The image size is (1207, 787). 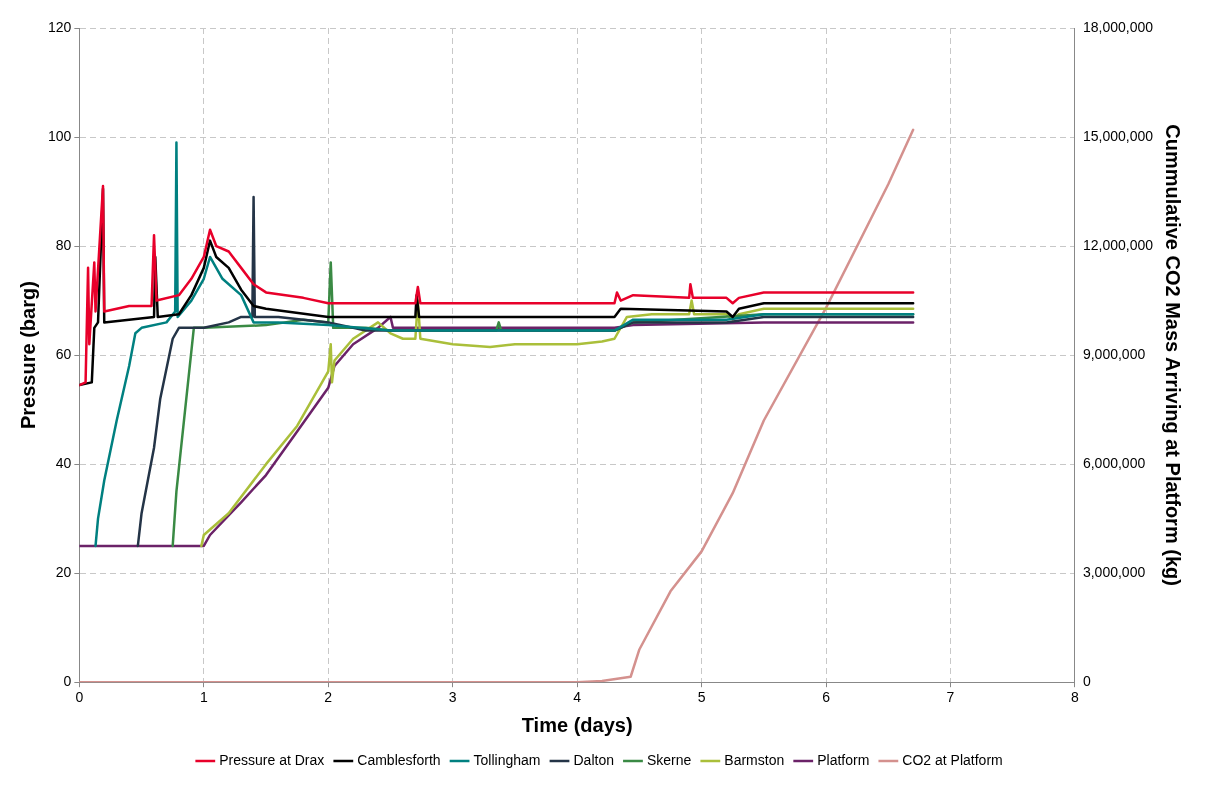 I want to click on y2-tick-label: 15,000,000, so click(x=1118, y=135).